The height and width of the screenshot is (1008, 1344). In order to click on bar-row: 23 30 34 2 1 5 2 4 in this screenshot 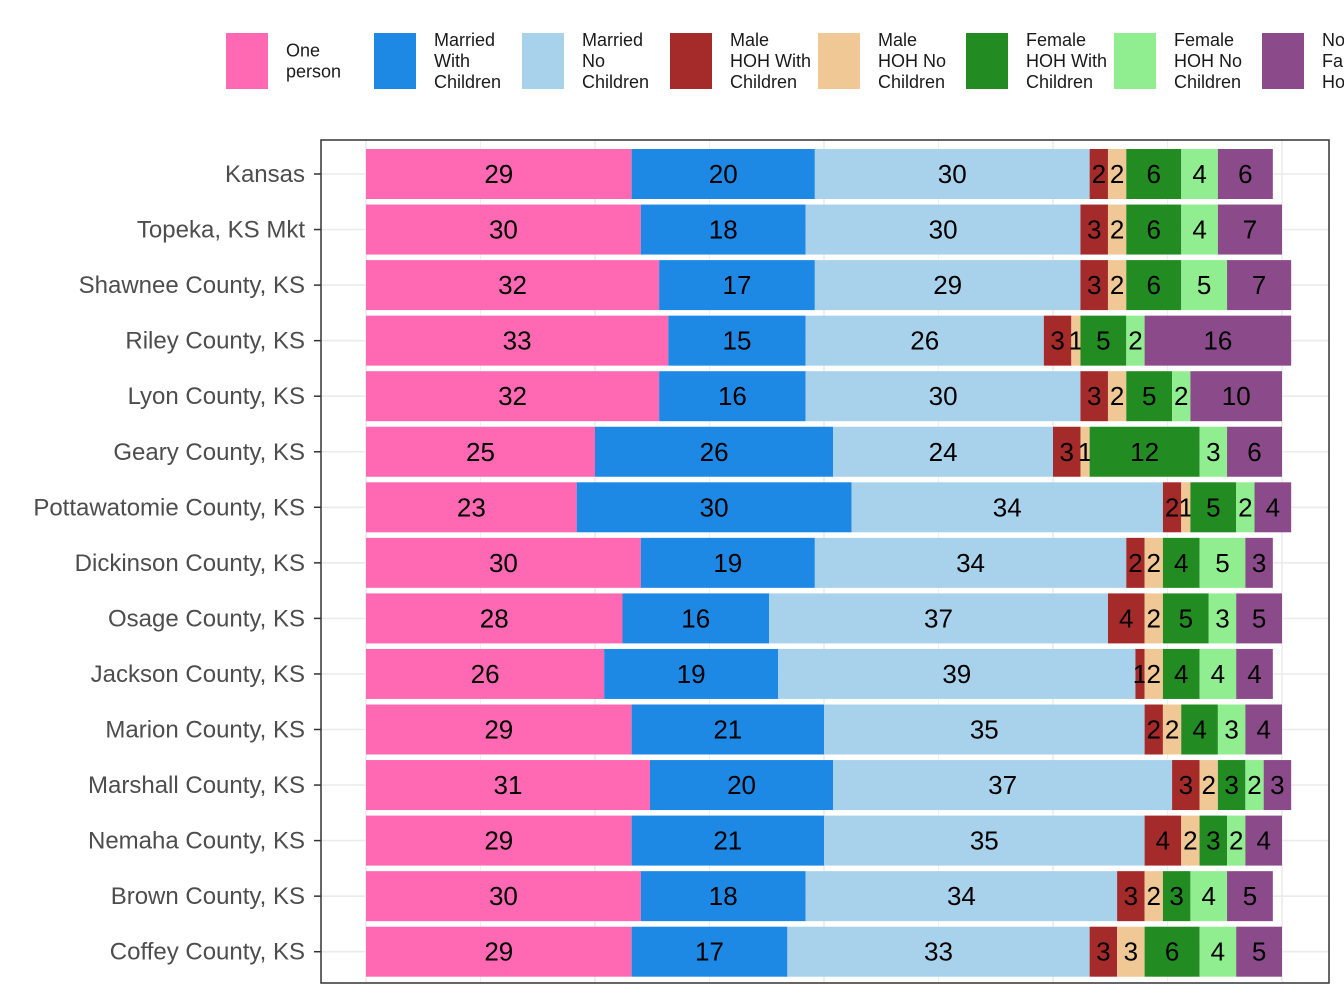, I will do `click(829, 507)`.